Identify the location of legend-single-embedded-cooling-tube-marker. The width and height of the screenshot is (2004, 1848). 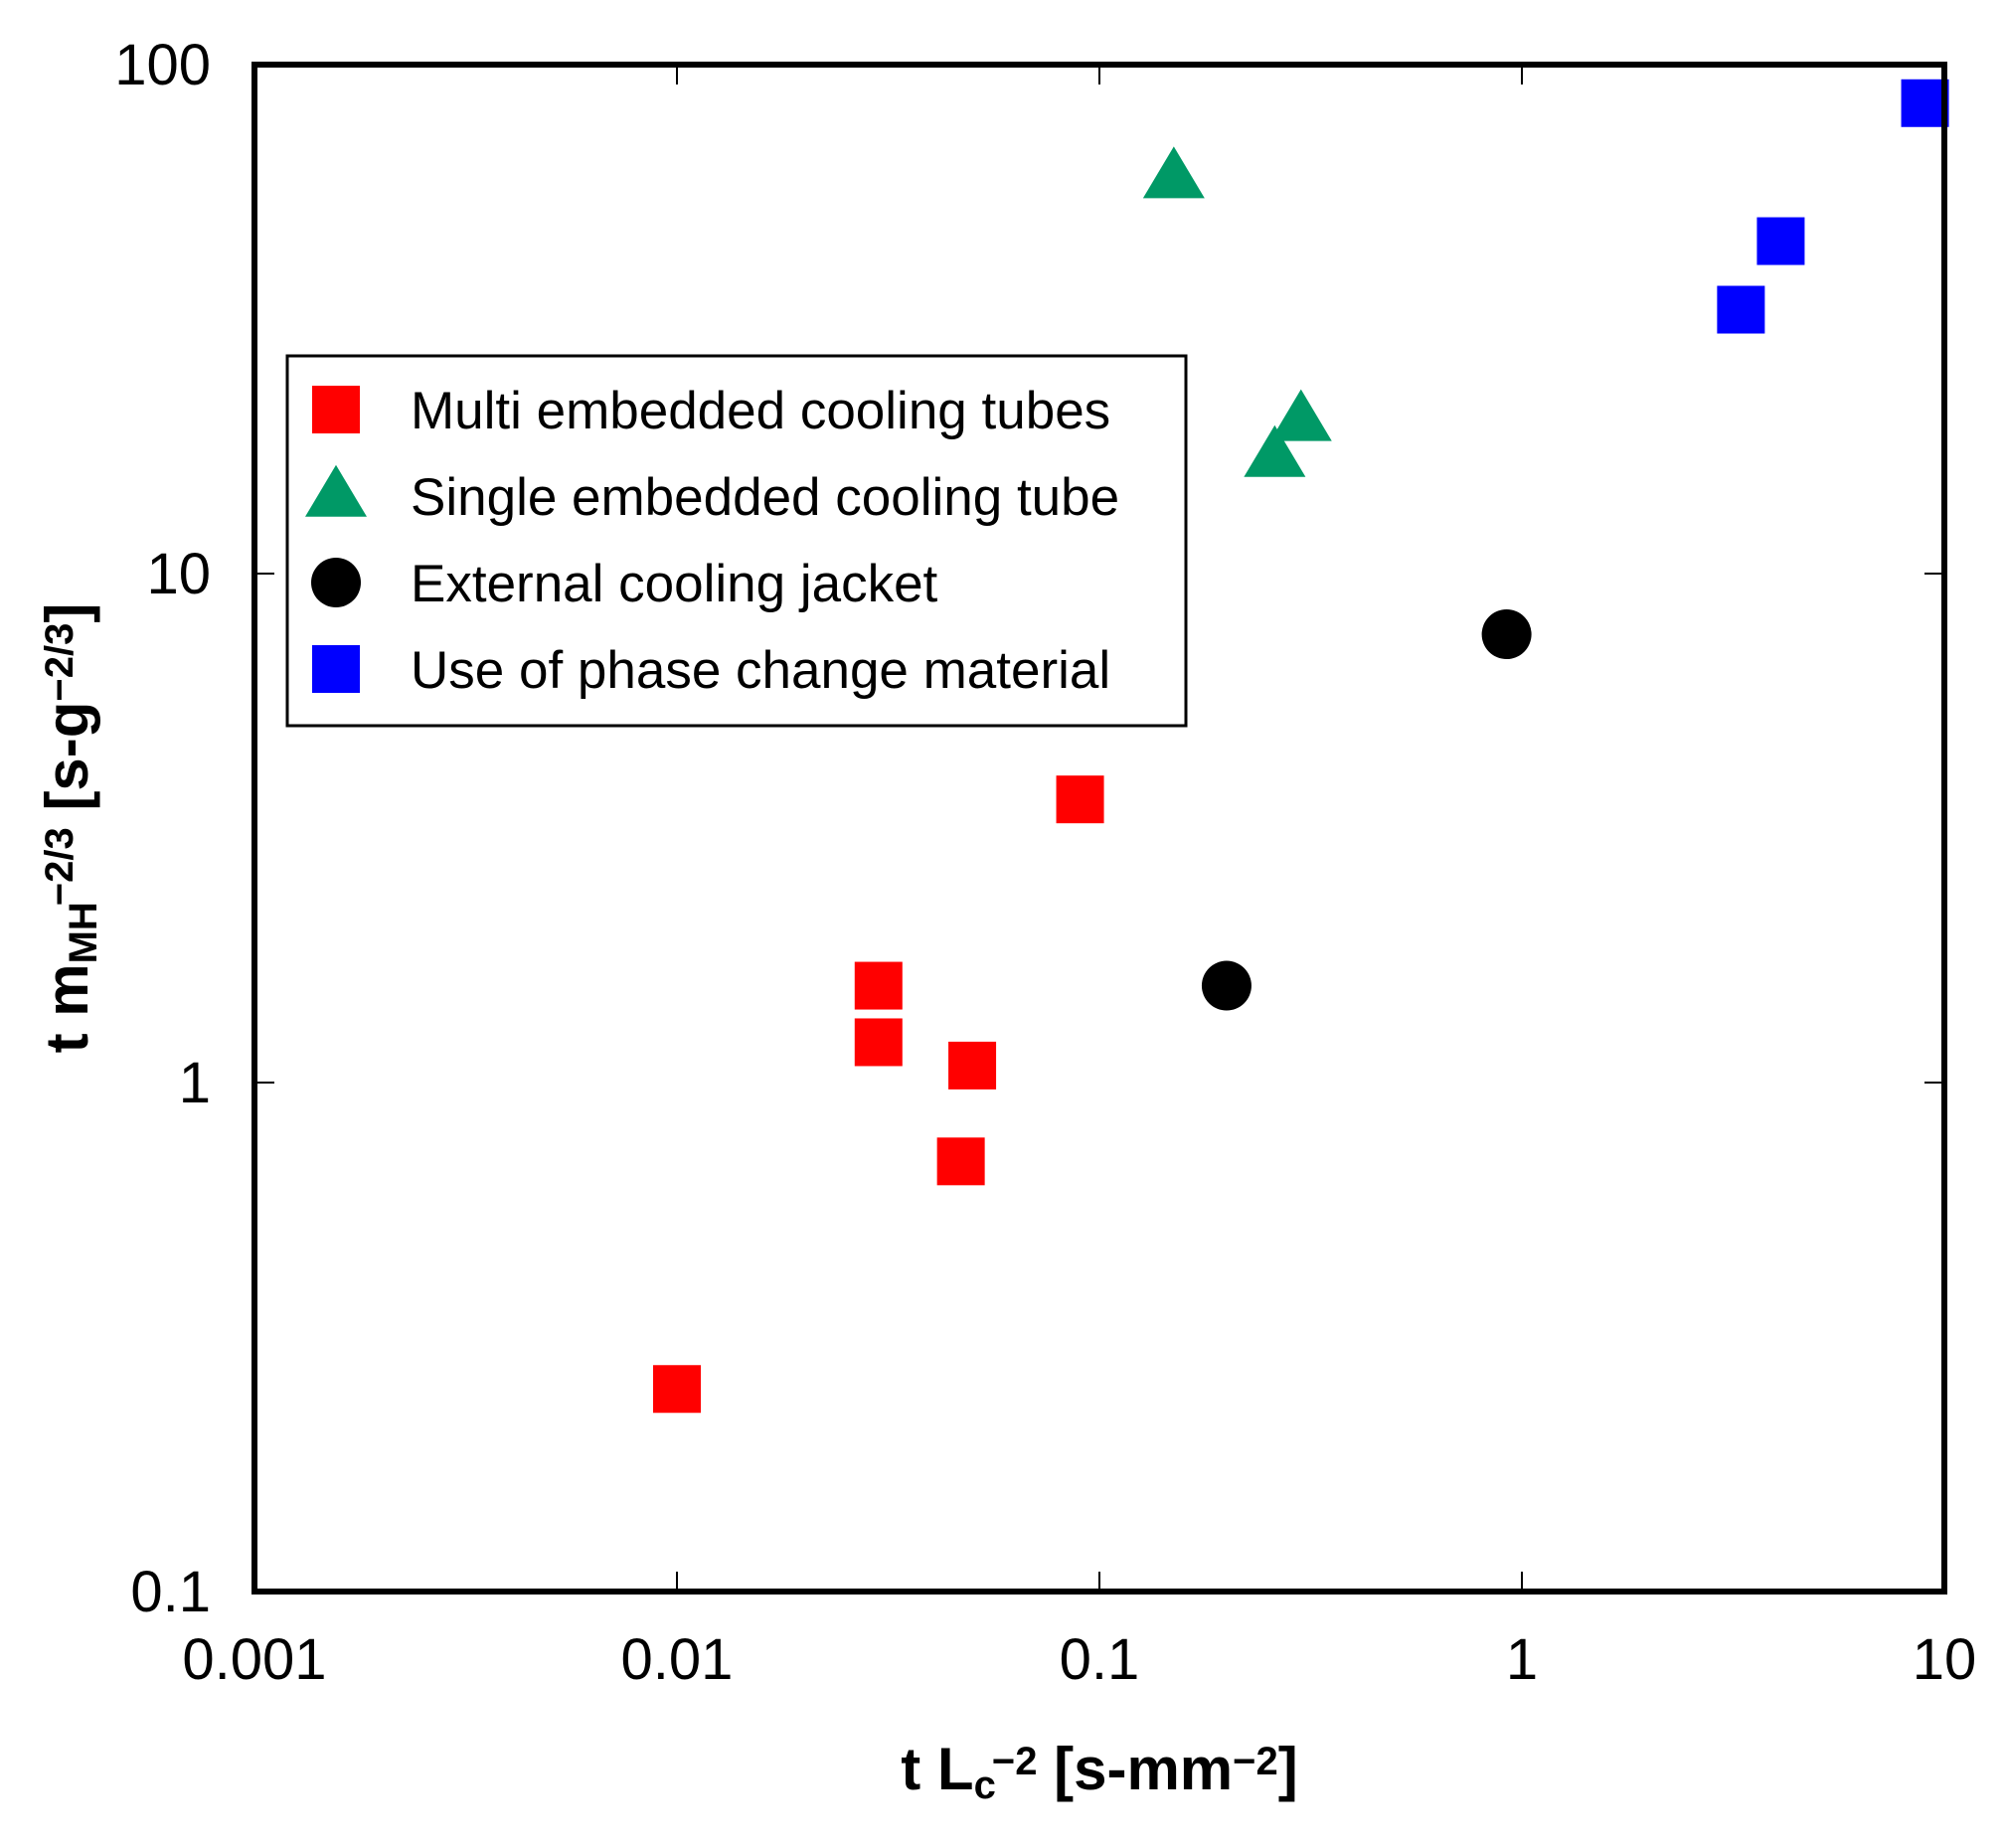
(336, 490).